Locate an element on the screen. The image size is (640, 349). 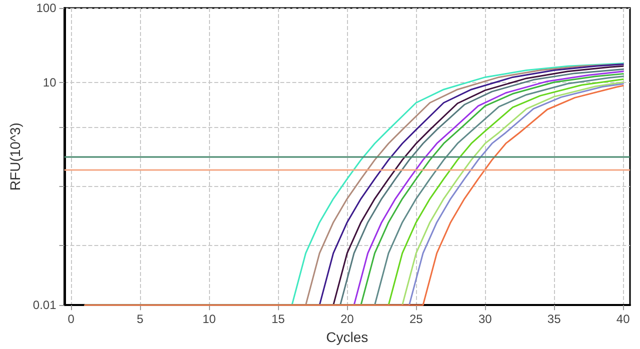
x-tick-label: 15 is located at coordinates (278, 319).